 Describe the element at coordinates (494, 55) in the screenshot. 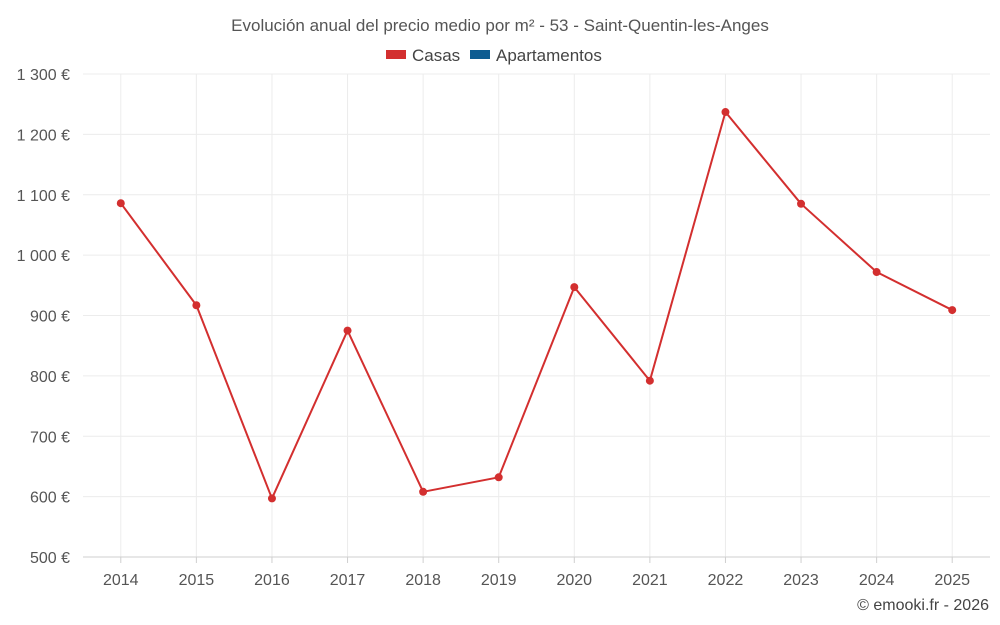

I see `legend: Casas Apartamentos` at that location.